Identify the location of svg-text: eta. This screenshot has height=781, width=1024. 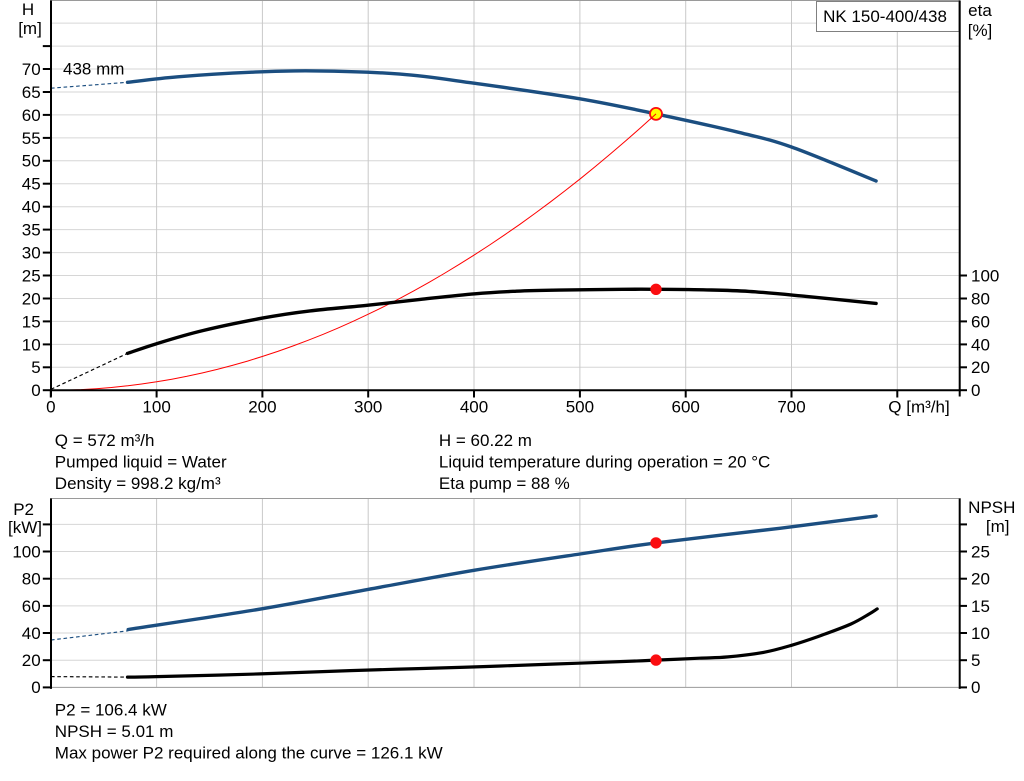
(980, 10).